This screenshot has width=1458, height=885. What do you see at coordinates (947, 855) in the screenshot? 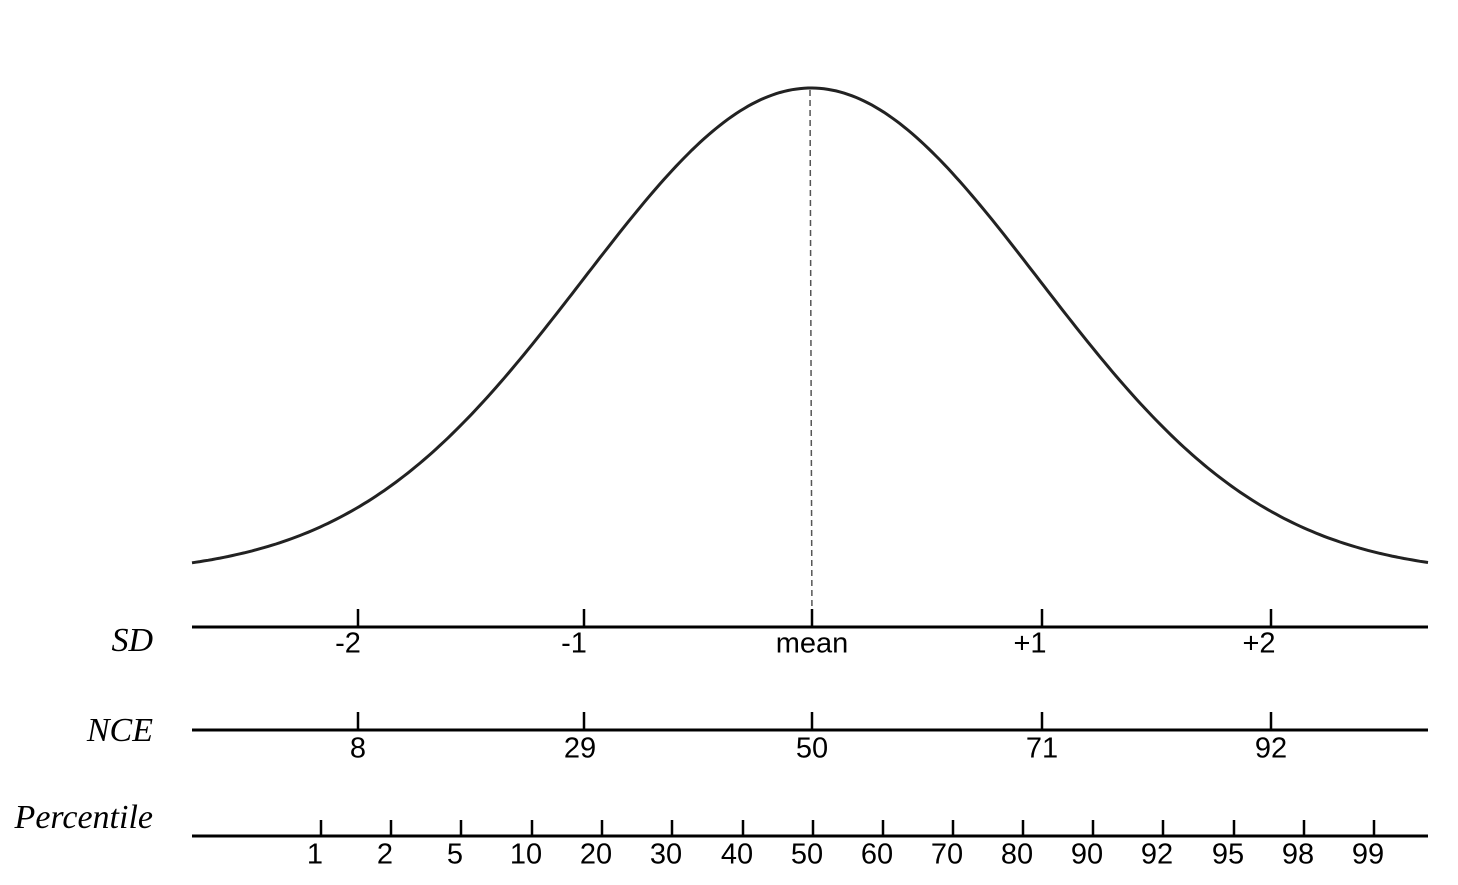
I see `tick-label: 70` at bounding box center [947, 855].